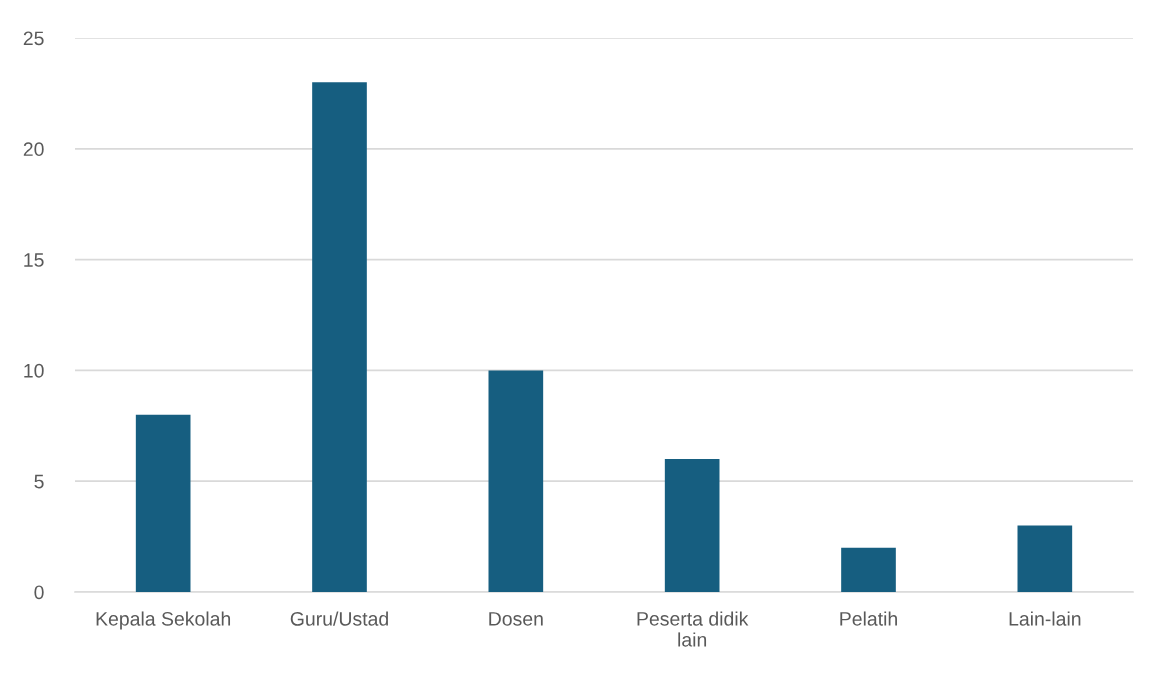 The width and height of the screenshot is (1160, 677). What do you see at coordinates (339, 618) in the screenshot?
I see `x-tick-label: Guru/Ustad` at bounding box center [339, 618].